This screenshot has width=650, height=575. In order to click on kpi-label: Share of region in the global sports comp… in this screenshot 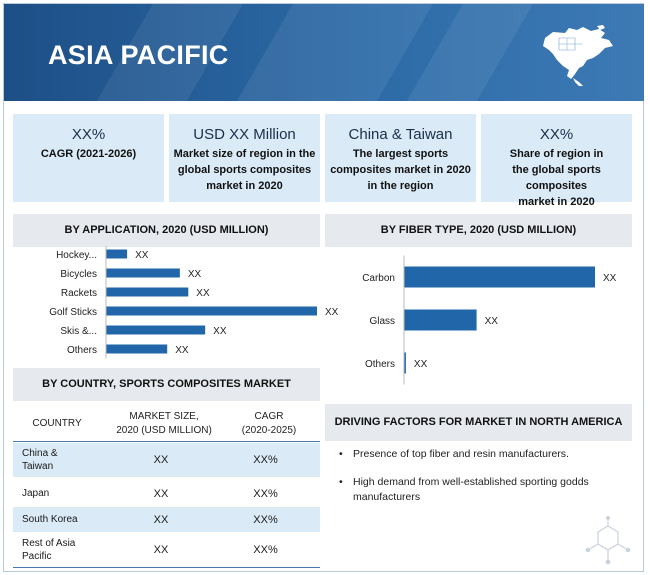, I will do `click(556, 178)`.